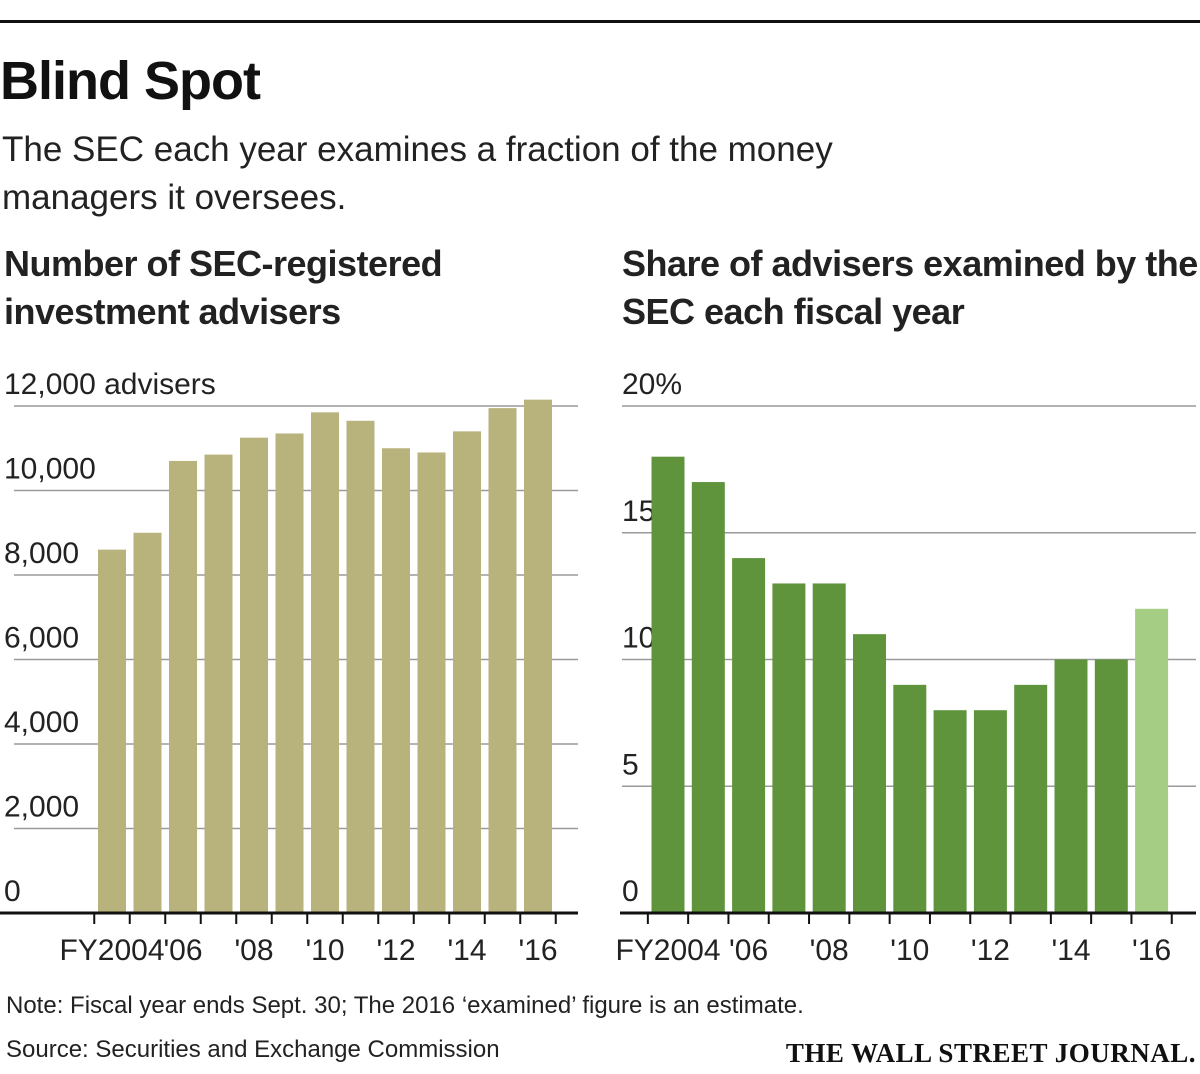  I want to click on advisers-bar-2015, so click(502, 660).